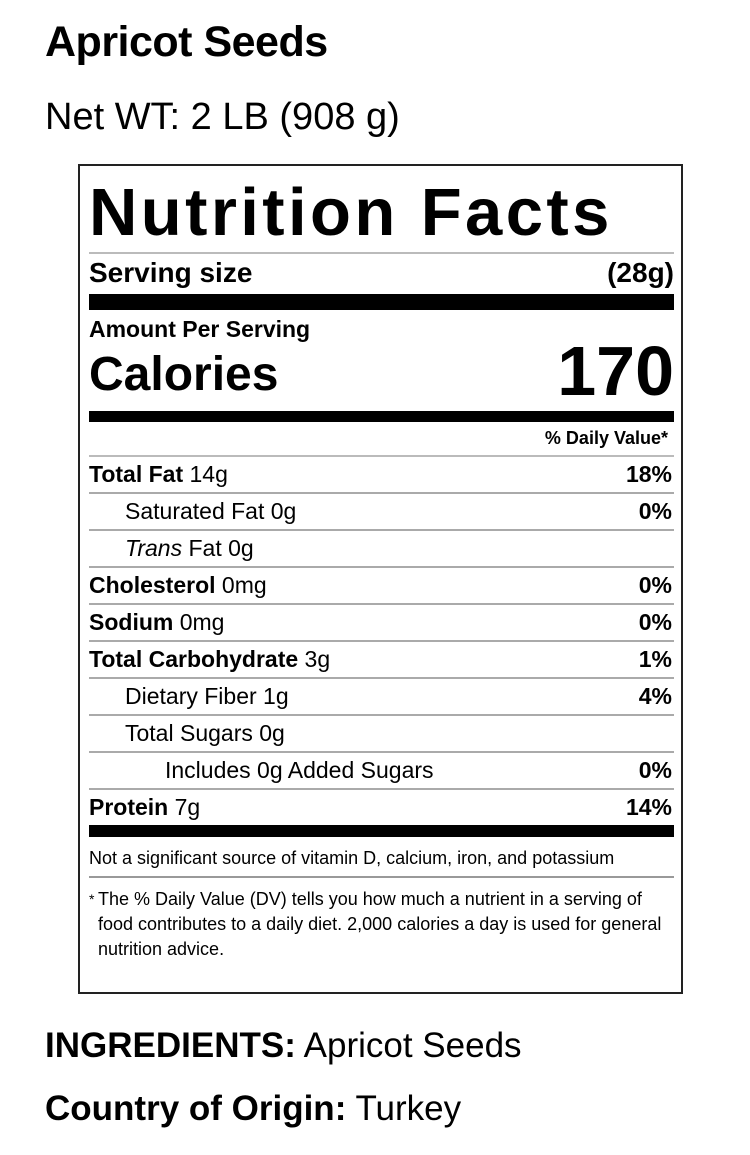 Image resolution: width=750 pixels, height=1155 pixels. I want to click on nutrient-name: Sodium, so click(131, 622).